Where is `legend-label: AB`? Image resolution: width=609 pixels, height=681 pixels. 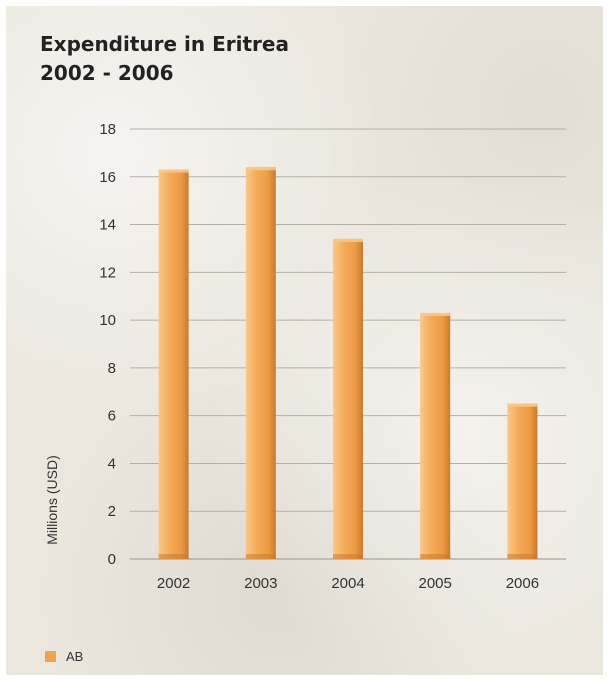 legend-label: AB is located at coordinates (74, 656).